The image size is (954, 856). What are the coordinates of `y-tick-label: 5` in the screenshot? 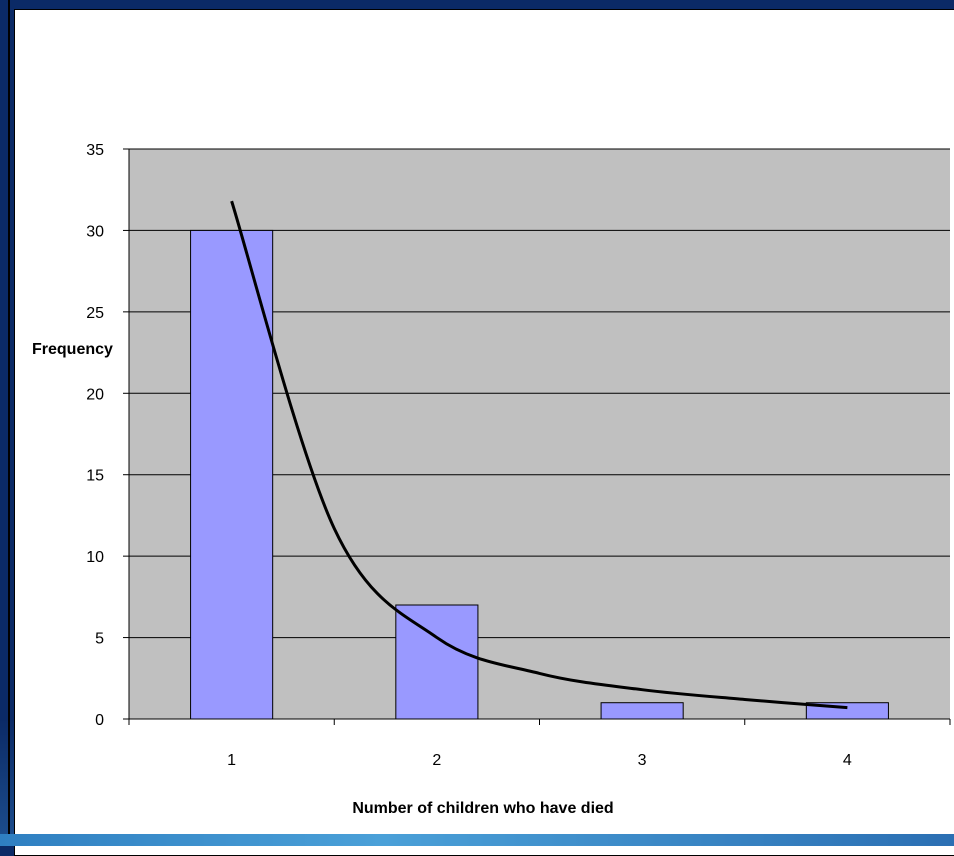 It's located at (99, 639).